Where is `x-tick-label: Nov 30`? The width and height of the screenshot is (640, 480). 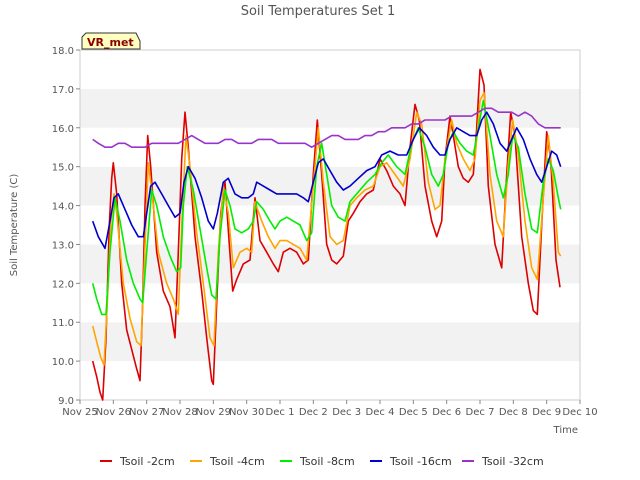
x-tick-label: Nov 30 is located at coordinates (246, 412).